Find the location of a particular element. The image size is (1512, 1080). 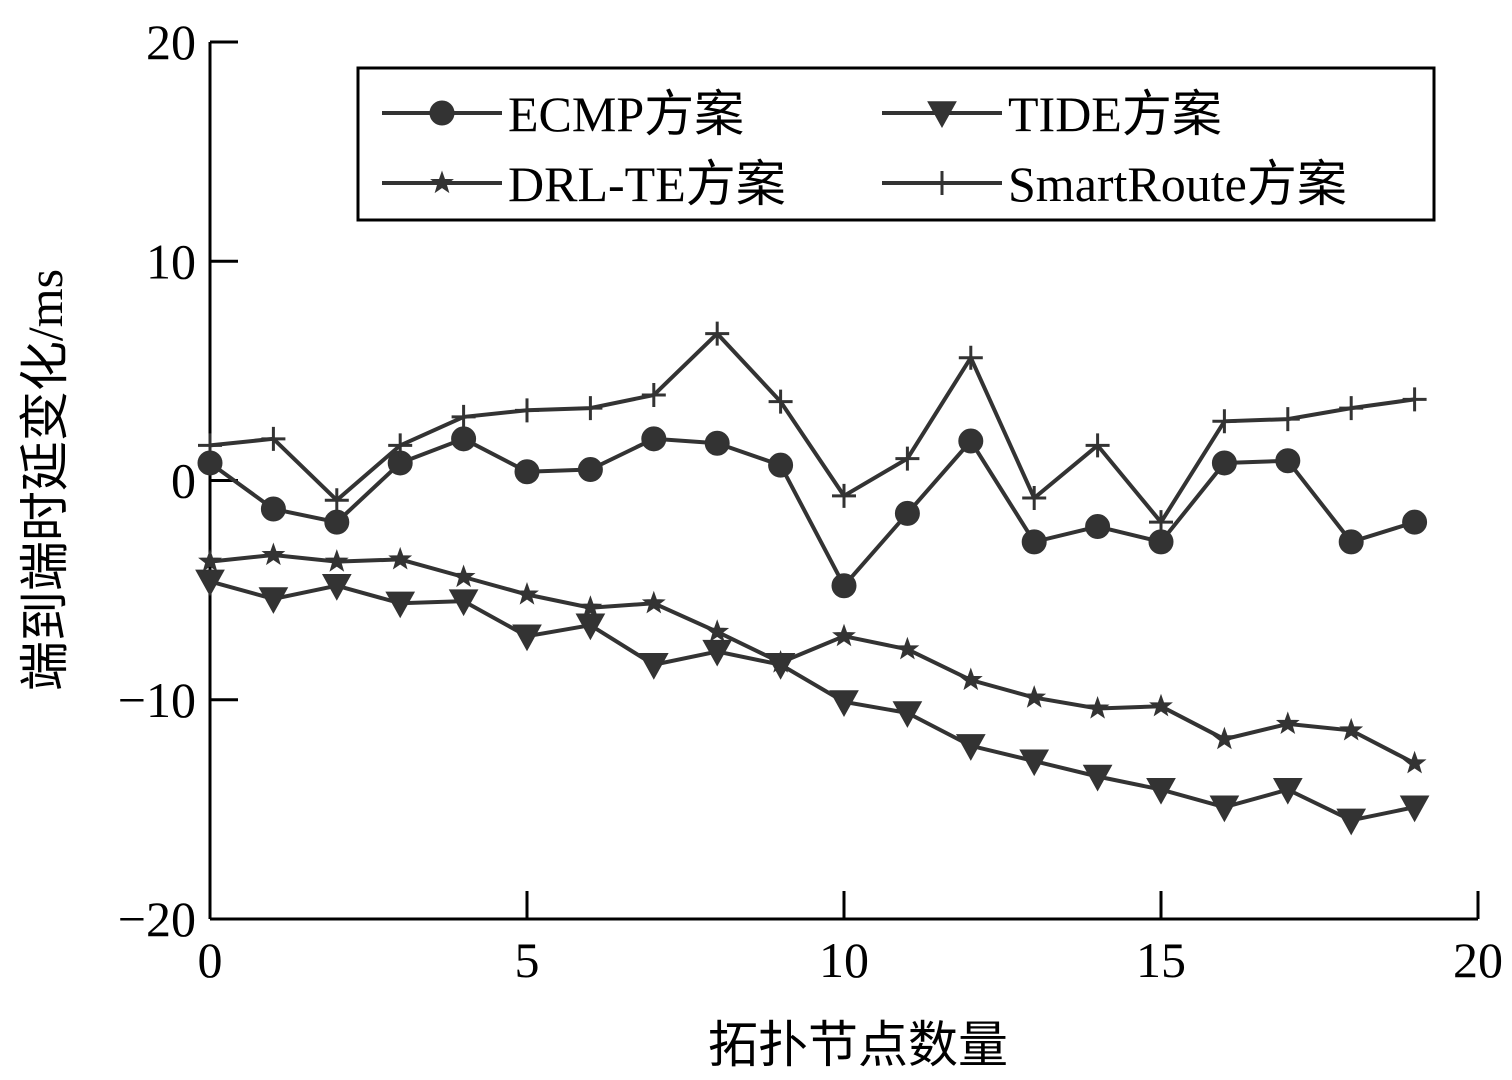

legend-box is located at coordinates (896, 144).